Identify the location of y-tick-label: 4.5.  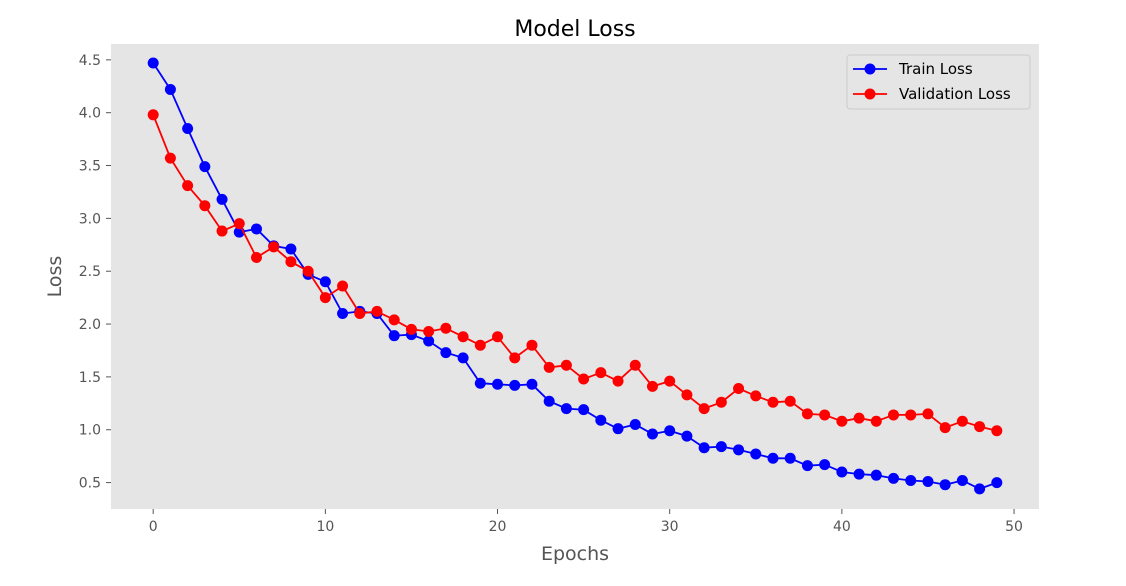
(90, 61).